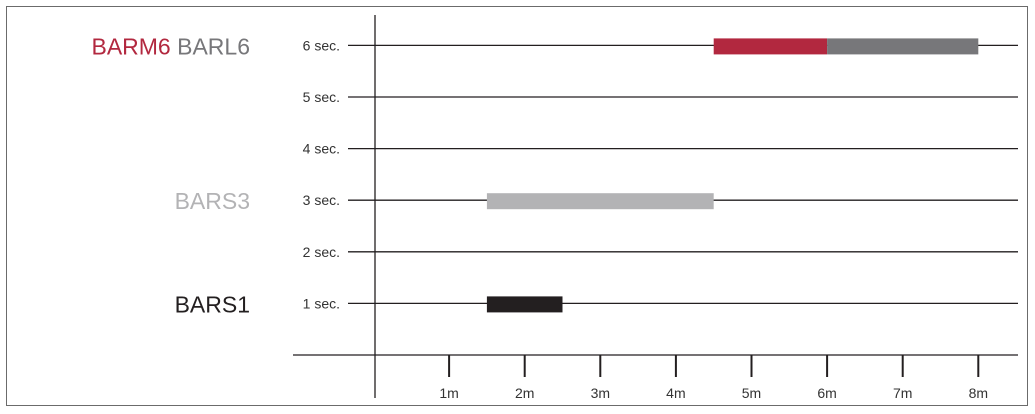  Describe the element at coordinates (524, 304) in the screenshot. I see `bar-bars1` at that location.